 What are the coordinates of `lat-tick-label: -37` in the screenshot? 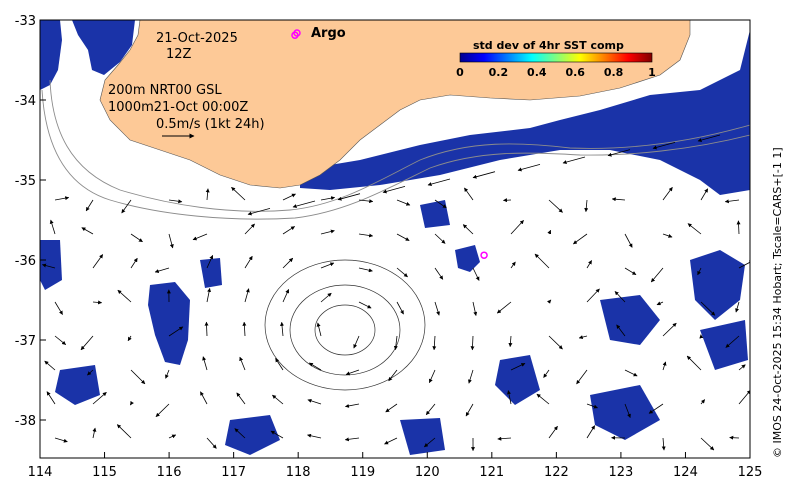 It's located at (25, 341).